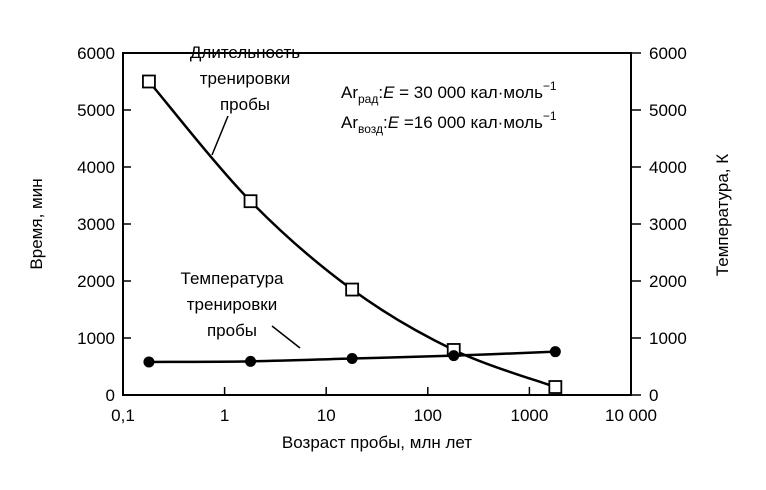 Image resolution: width=766 pixels, height=490 pixels. What do you see at coordinates (668, 53) in the screenshot?
I see `y2-tick-label: 6000` at bounding box center [668, 53].